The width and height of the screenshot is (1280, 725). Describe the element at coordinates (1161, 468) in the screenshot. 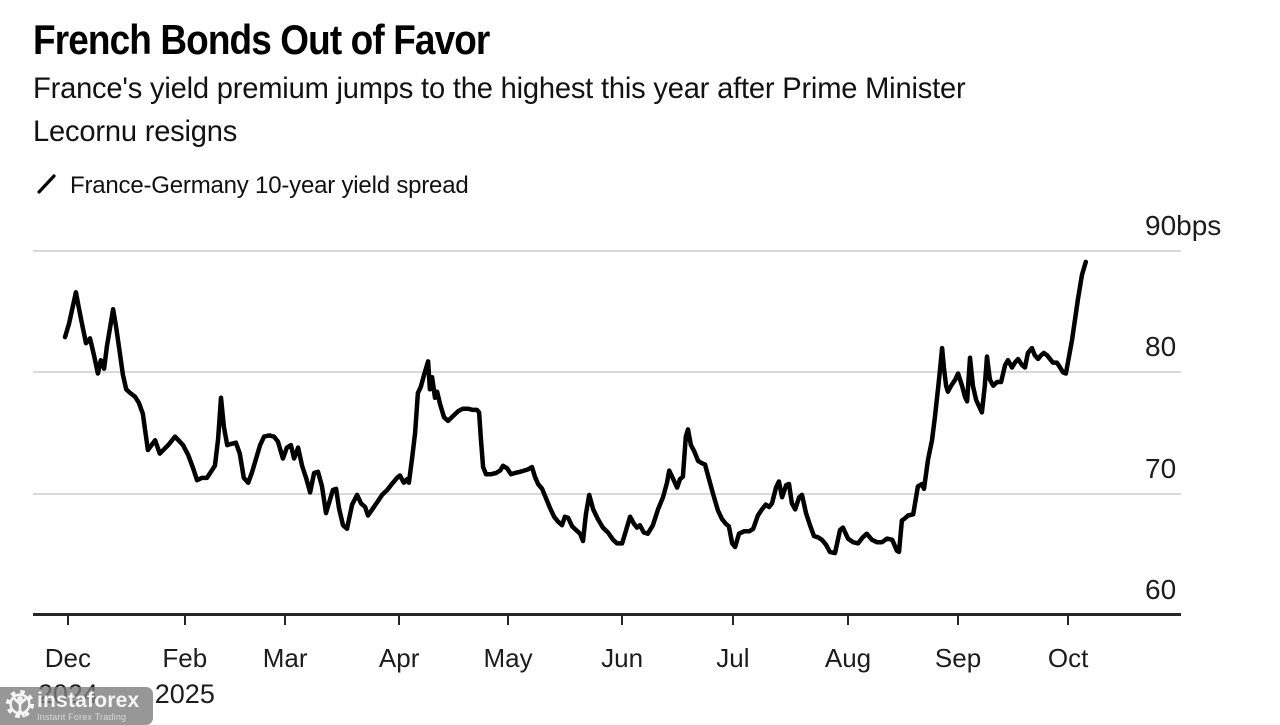

I see `y-axis-label-70: 70` at that location.